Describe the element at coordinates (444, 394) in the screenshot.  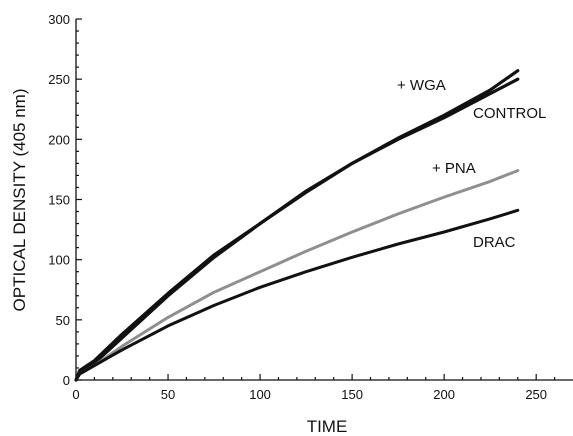
I see `x-tick-label: 200` at that location.